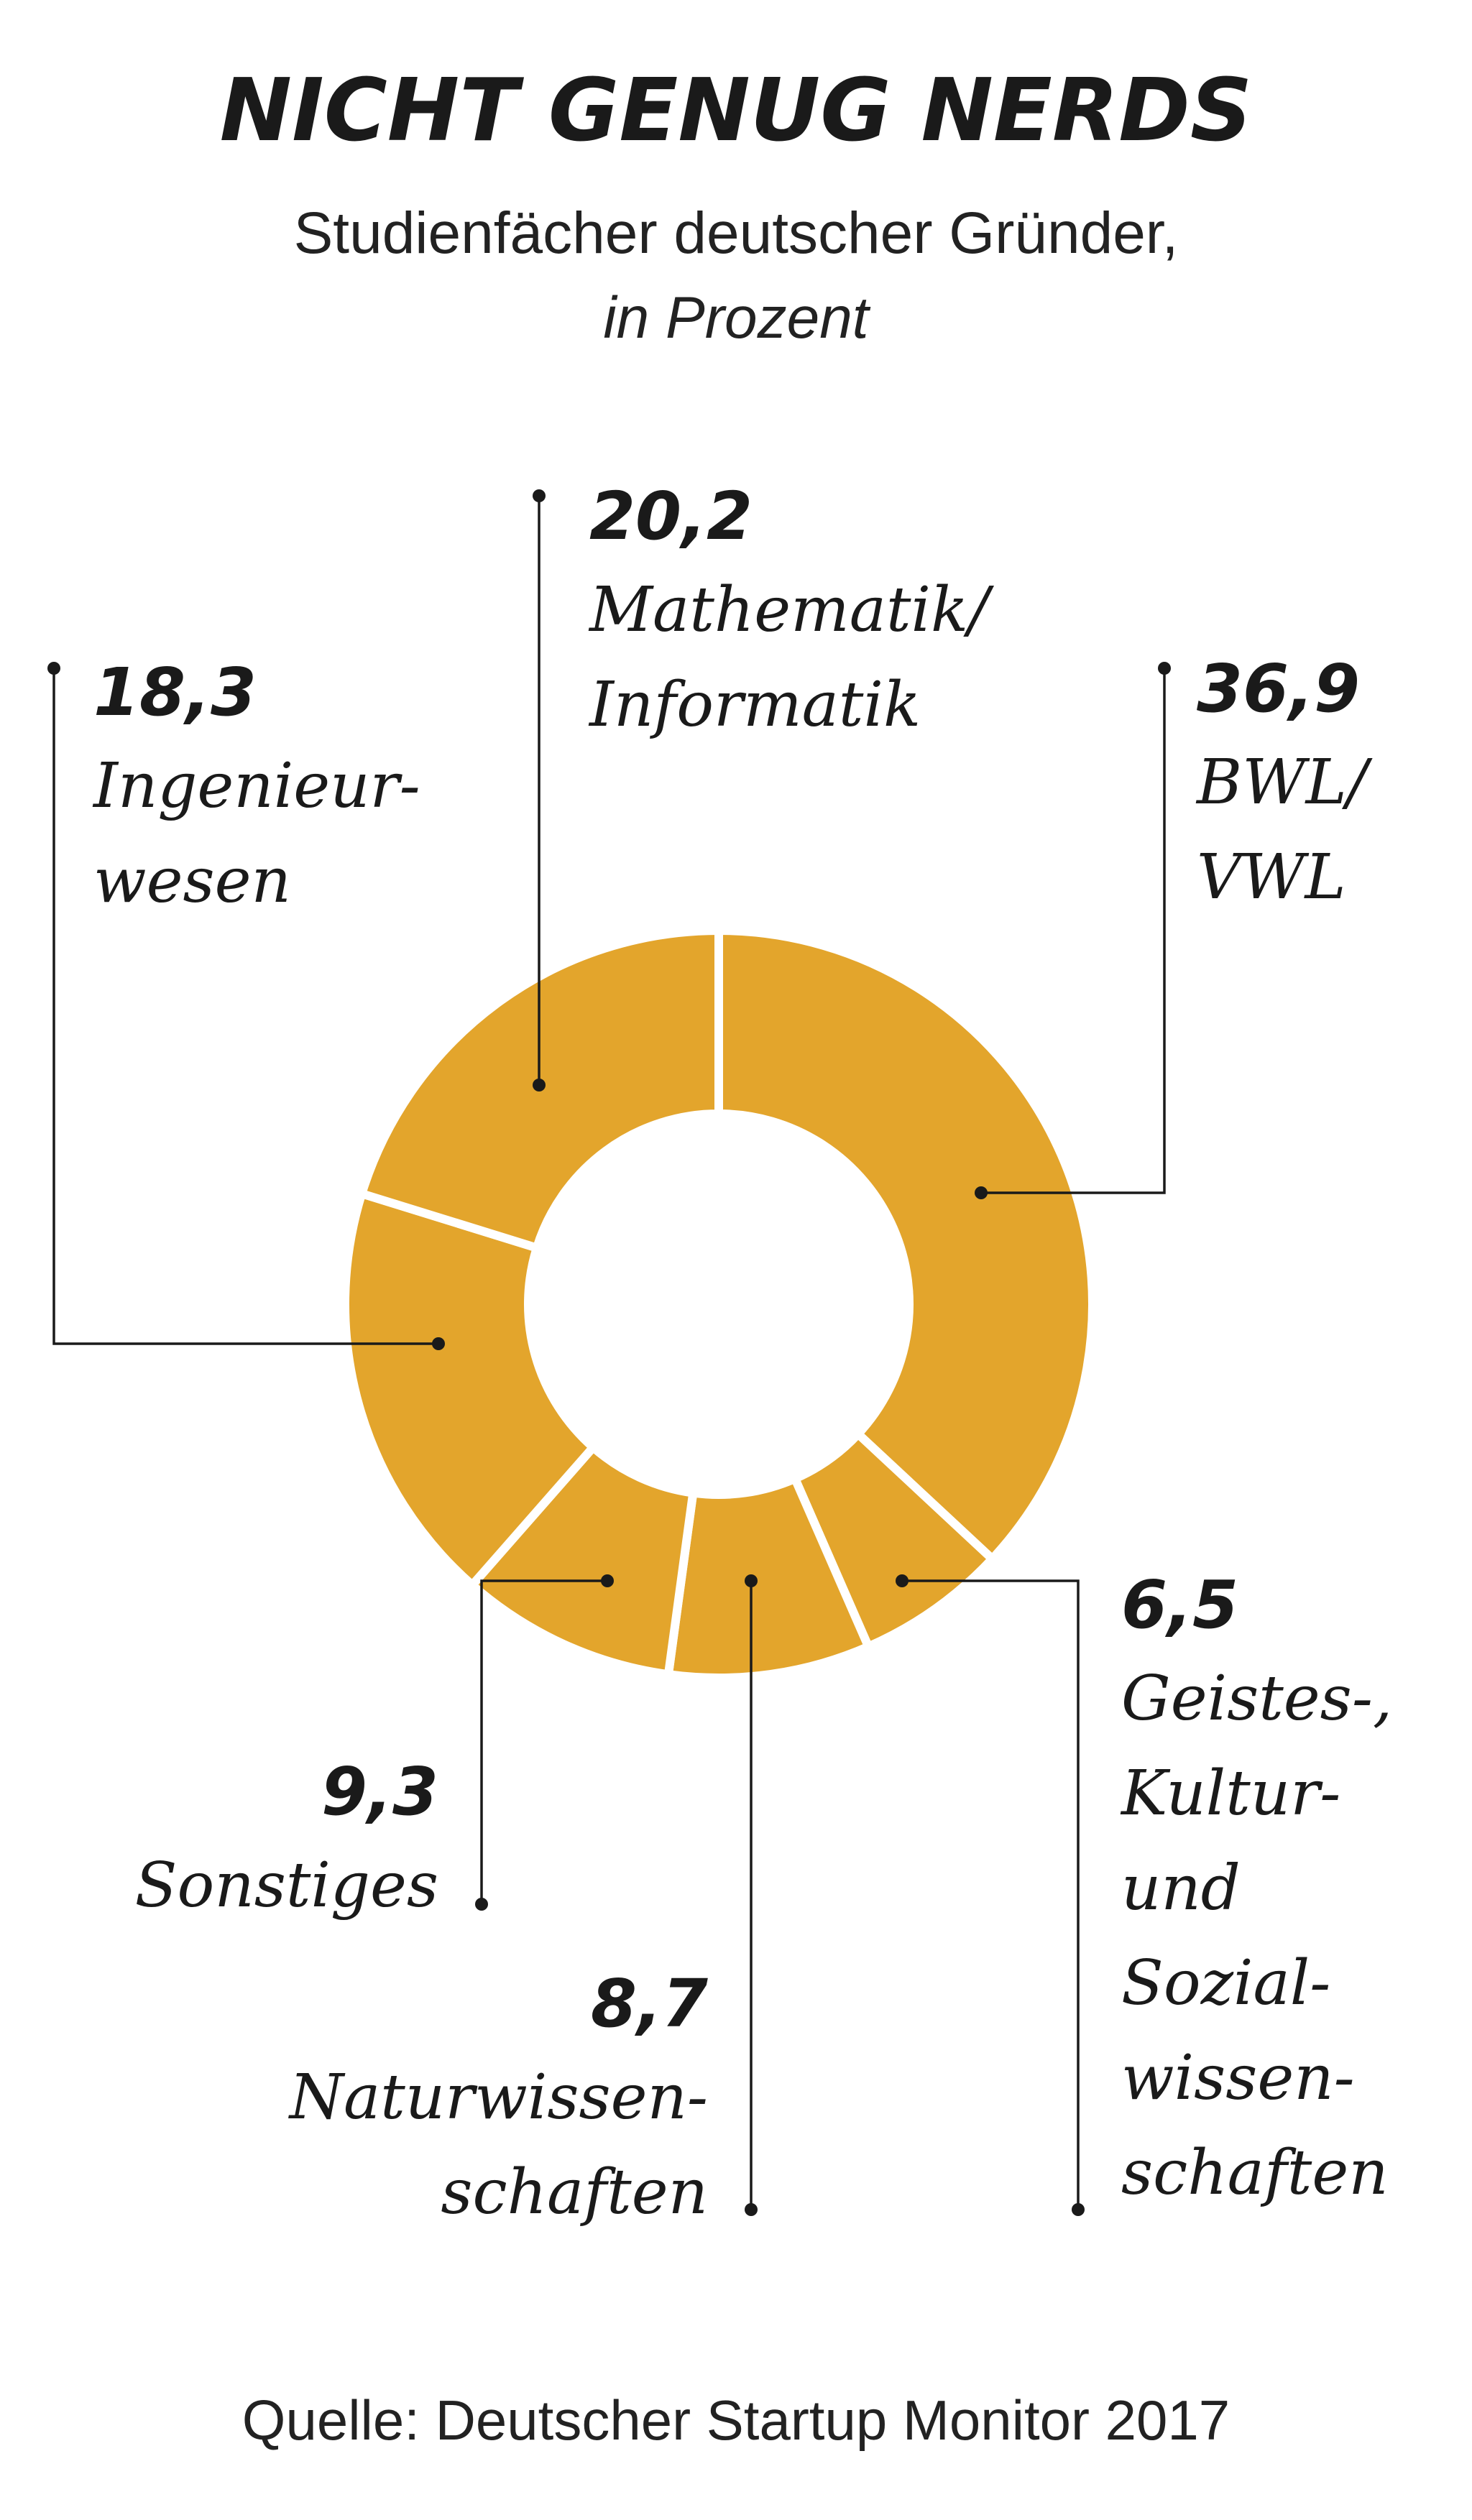  Describe the element at coordinates (374, 1747) in the screenshot. I see `slice-annotation: 9,3 Sonstiges` at that location.